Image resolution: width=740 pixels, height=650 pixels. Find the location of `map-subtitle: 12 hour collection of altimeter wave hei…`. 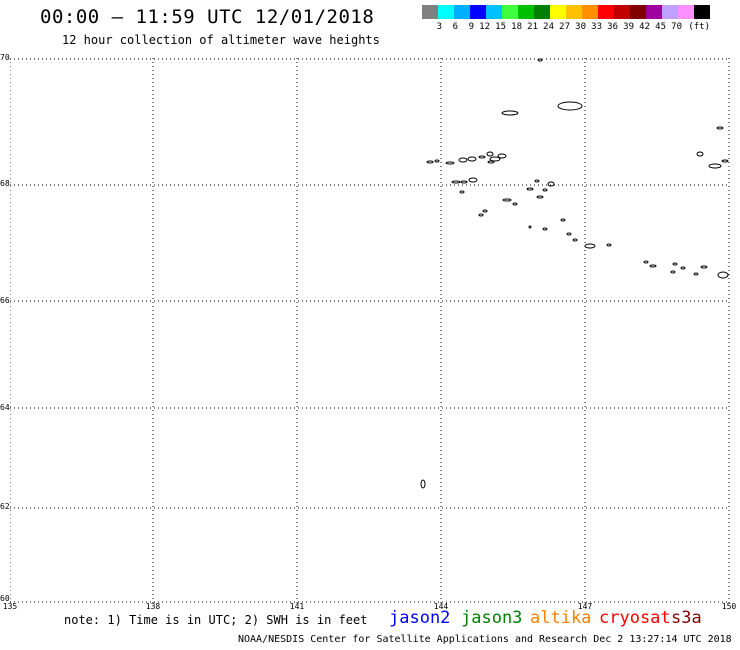

map-subtitle: 12 hour collection of altimeter wave hei… is located at coordinates (221, 40).